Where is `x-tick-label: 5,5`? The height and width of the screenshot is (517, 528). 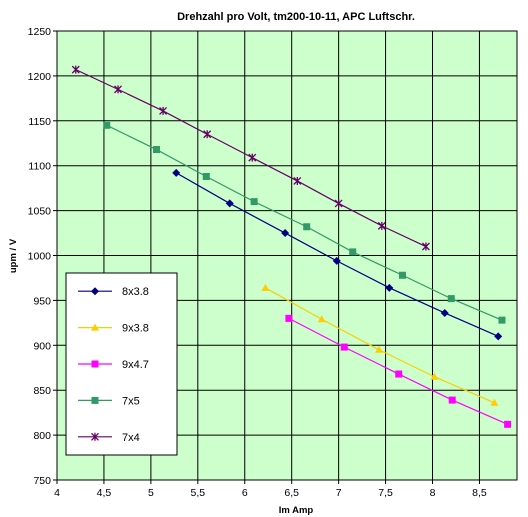
x-tick-label: 5,5 is located at coordinates (198, 493).